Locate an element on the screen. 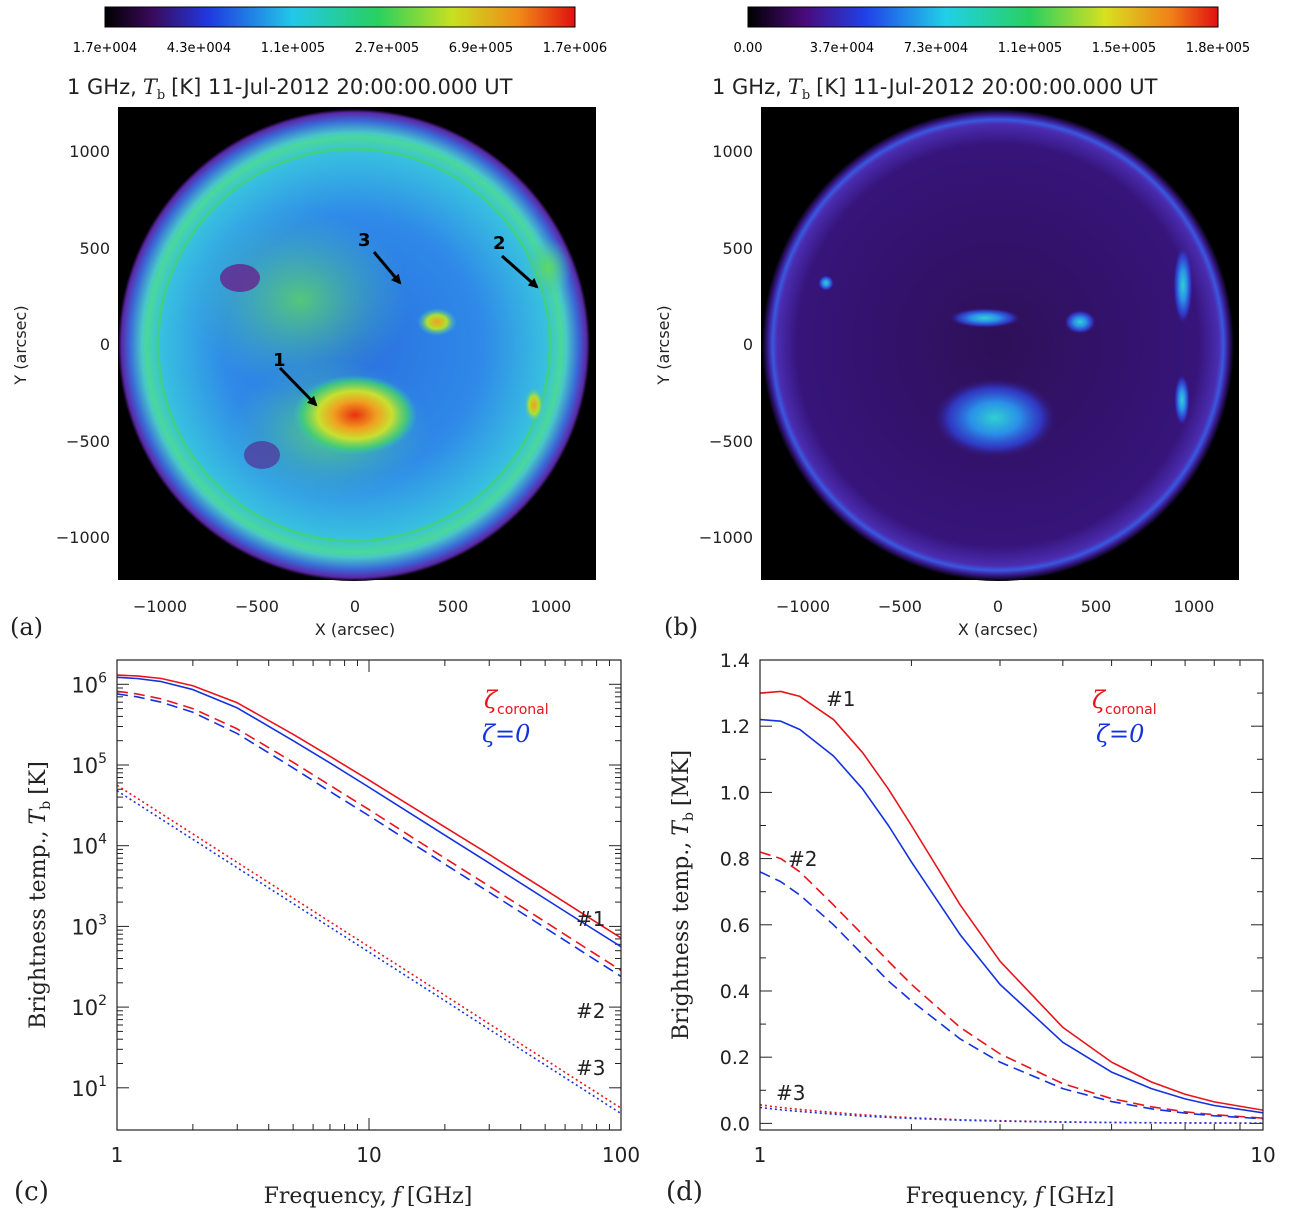  y-tick: −1000 is located at coordinates (726, 537).